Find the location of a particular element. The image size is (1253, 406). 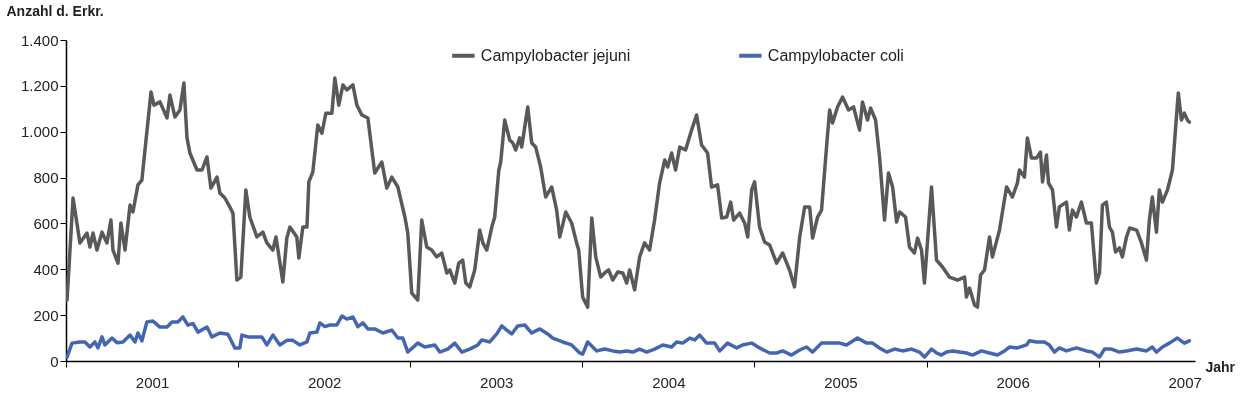

legend-label: Campylobacter coli is located at coordinates (835, 55).